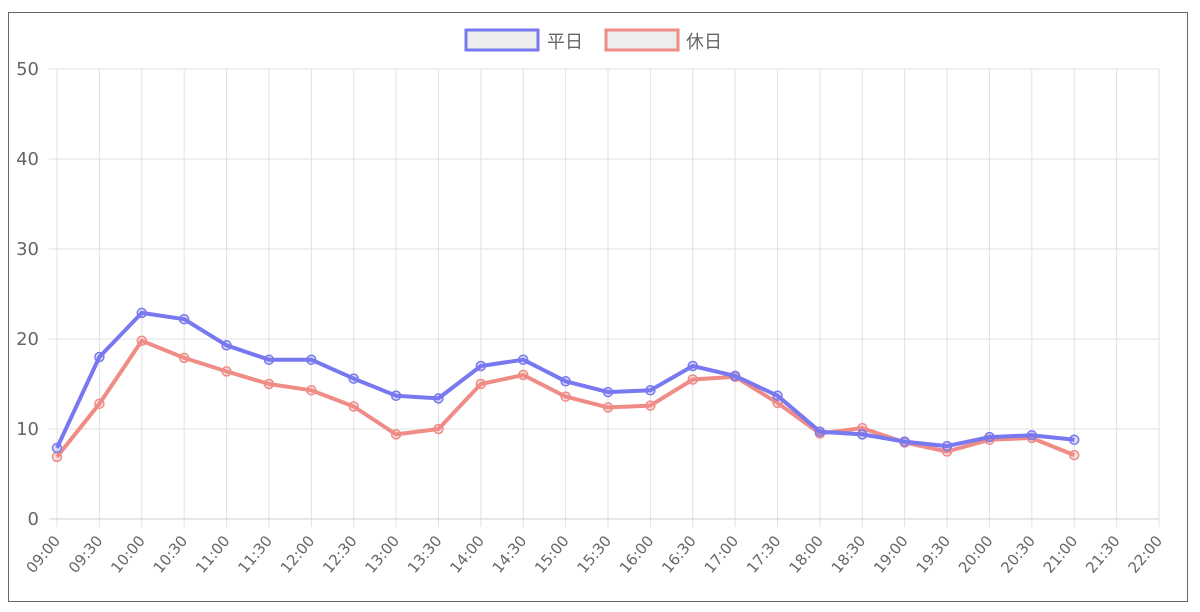 The height and width of the screenshot is (612, 1200). What do you see at coordinates (255, 554) in the screenshot?
I see `x-tick-label: 11:30` at bounding box center [255, 554].